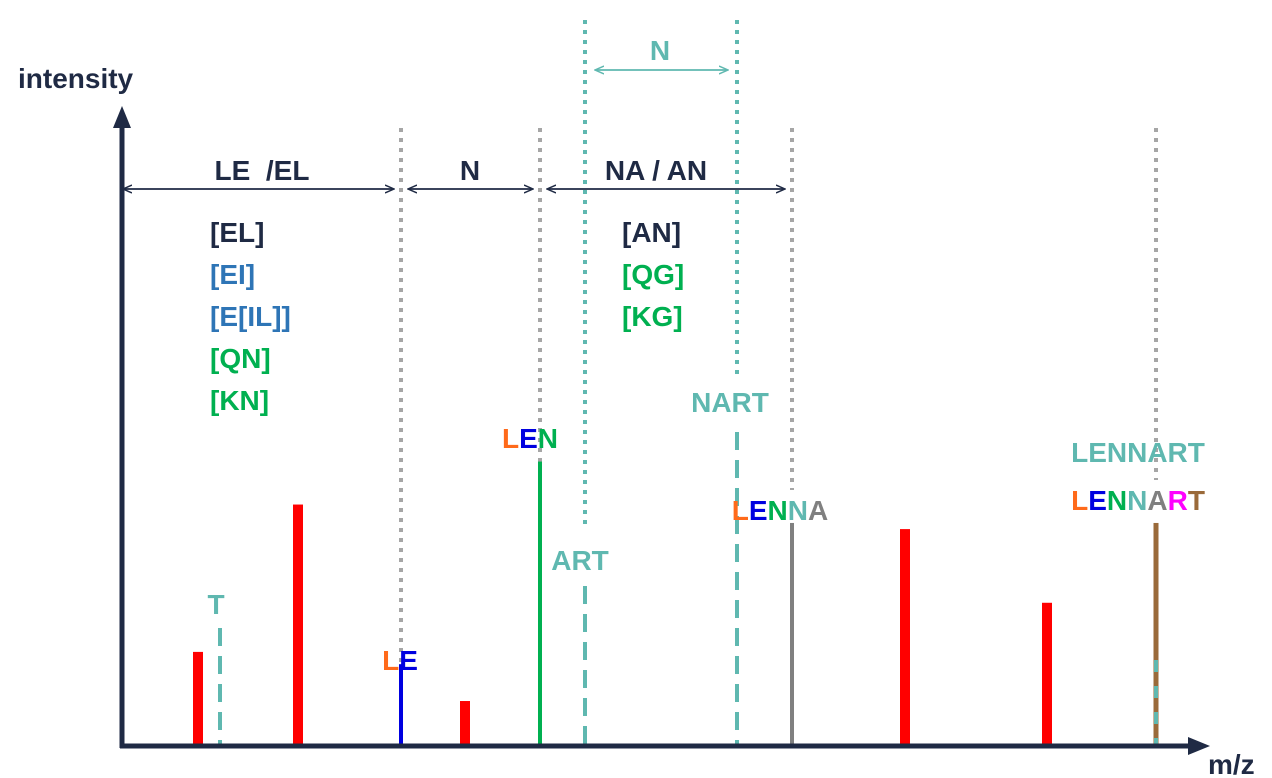  What do you see at coordinates (122, 117) in the screenshot?
I see `y-axis-arrowhead` at bounding box center [122, 117].